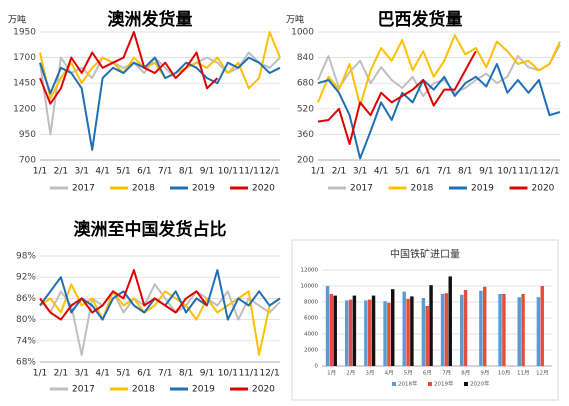  What do you see at coordinates (305, 135) in the screenshot?
I see `y-tick-label: 360` at bounding box center [305, 135].